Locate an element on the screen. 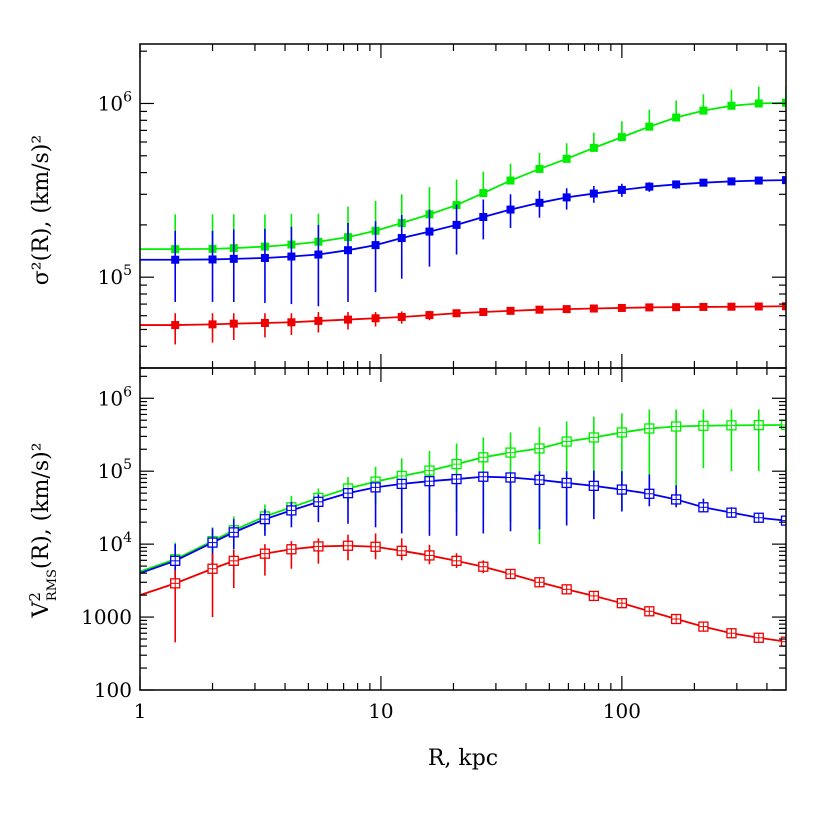 The image size is (830, 830). top-y-axis-title: σ²(R), (km/s)² is located at coordinates (41, 210).